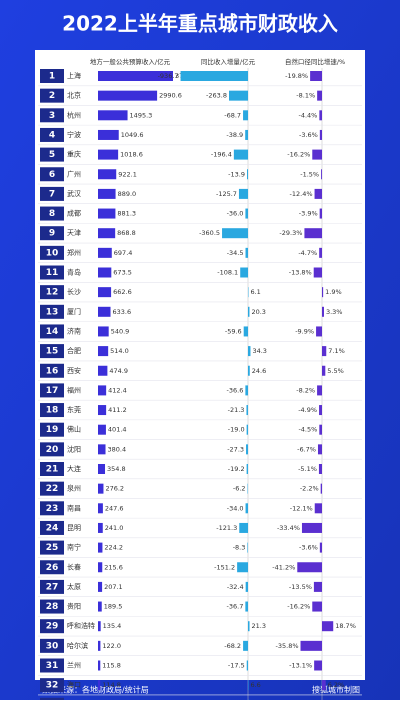 Image resolution: width=400 pixels, height=704 pixels. Describe the element at coordinates (334, 312) in the screenshot. I see `value-label: 3.3%` at that location.